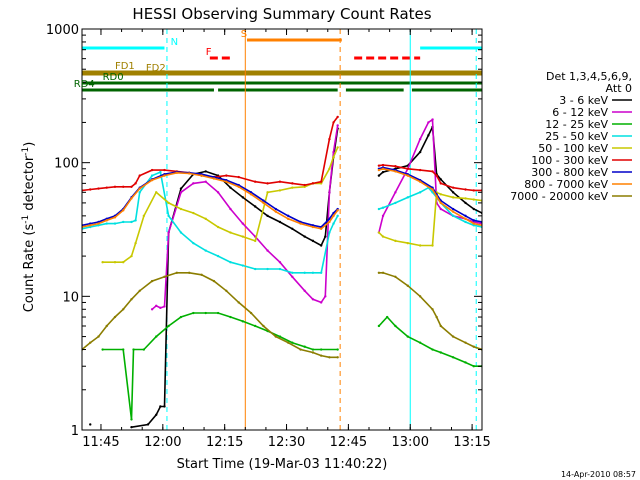 The image size is (640, 480). I want to click on timestamp-label: 14-Apr-2010 08:57, so click(598, 474).